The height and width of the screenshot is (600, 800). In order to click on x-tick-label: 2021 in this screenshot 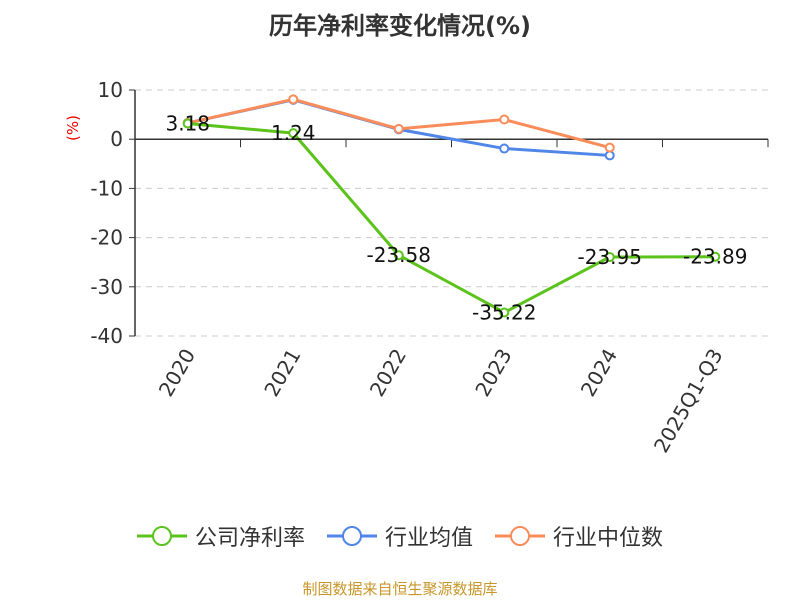, I will do `click(282, 373)`.